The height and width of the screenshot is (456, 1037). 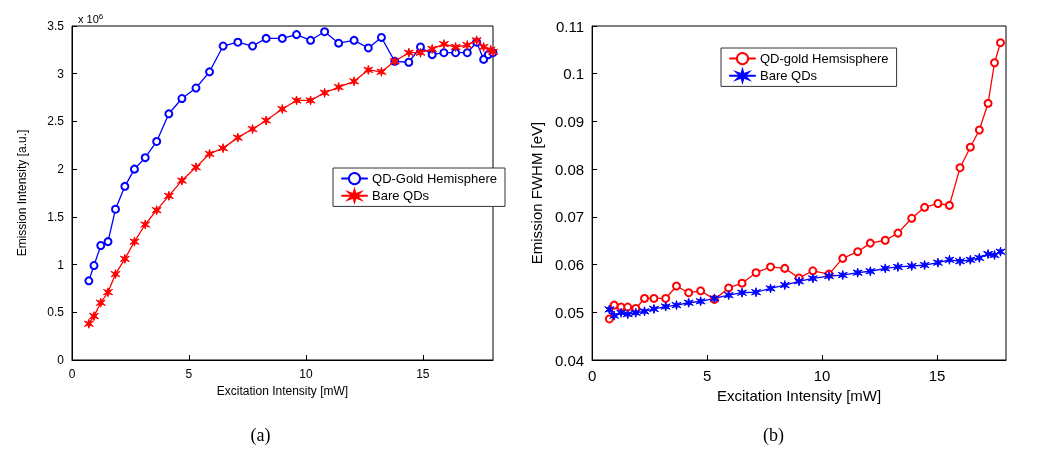 What do you see at coordinates (569, 217) in the screenshot?
I see `y-tick-label: 0.07` at bounding box center [569, 217].